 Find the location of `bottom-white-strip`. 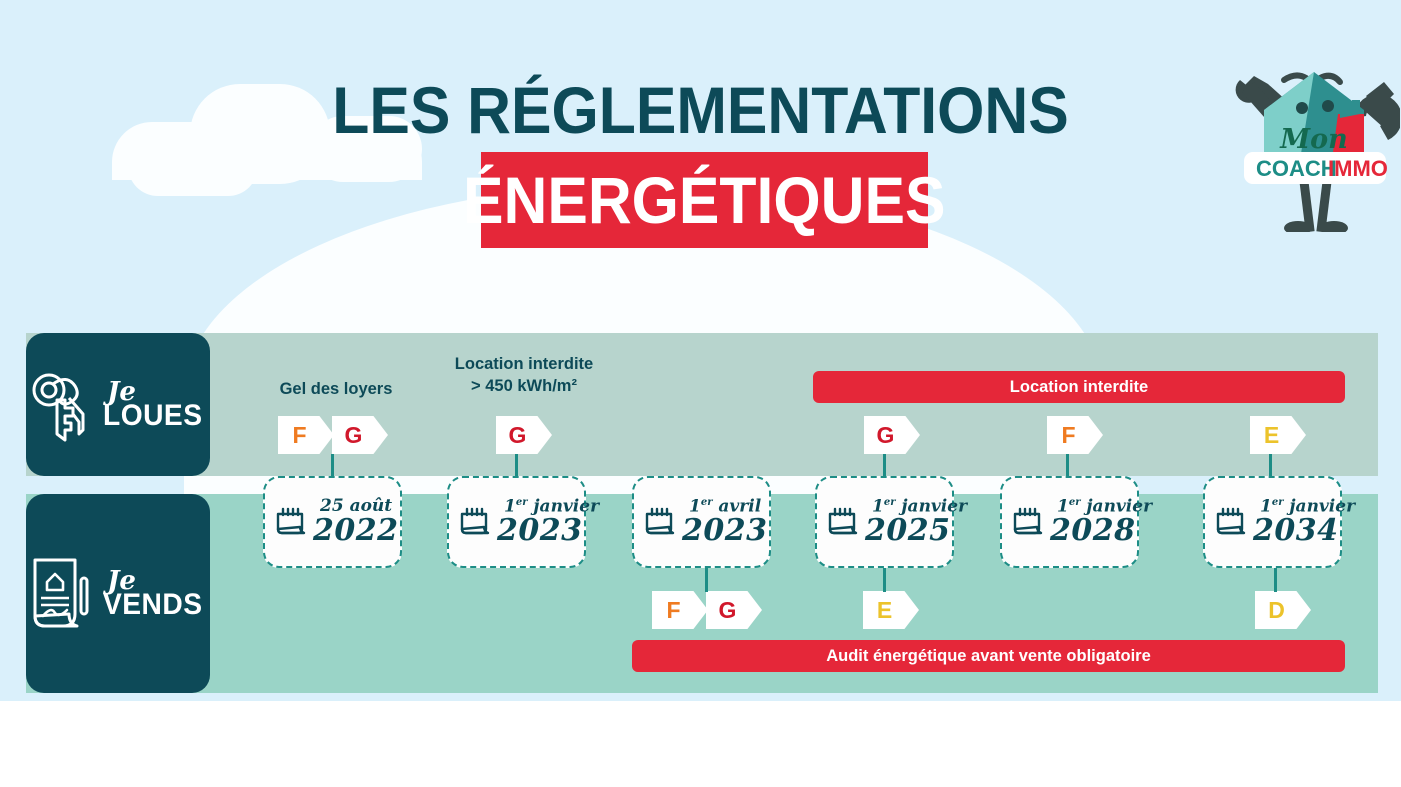

bottom-white-strip is located at coordinates (700, 744).